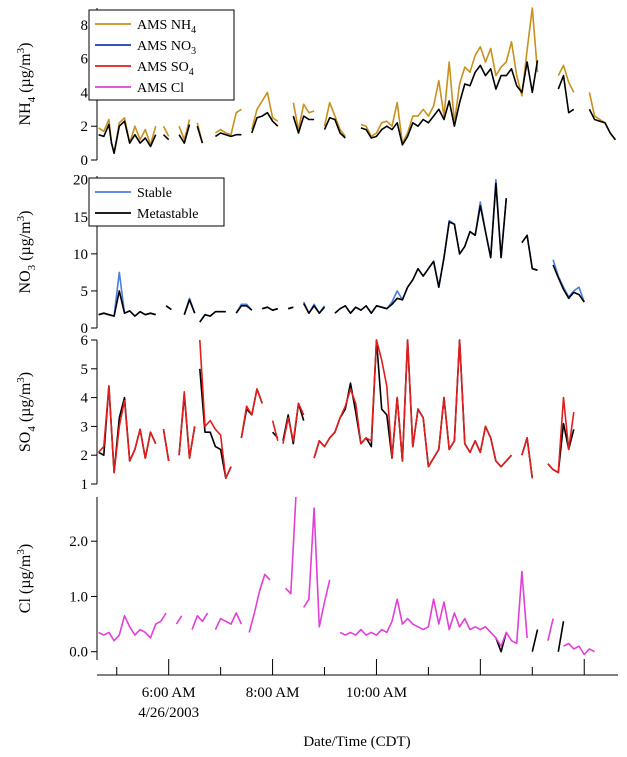 Image resolution: width=627 pixels, height=757 pixels. I want to click on y-label-sub: 3, so click(32, 267).